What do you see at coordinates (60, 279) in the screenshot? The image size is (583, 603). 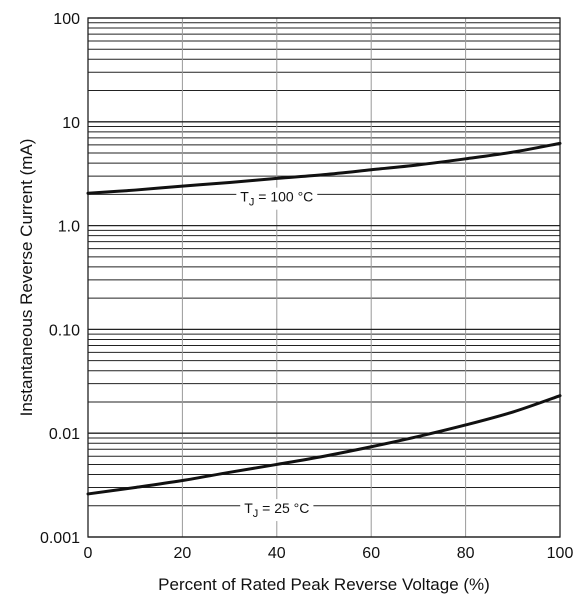 I see `y-tick-labels: 0.001 0.01 0.10 1.0 10 100` at bounding box center [60, 279].